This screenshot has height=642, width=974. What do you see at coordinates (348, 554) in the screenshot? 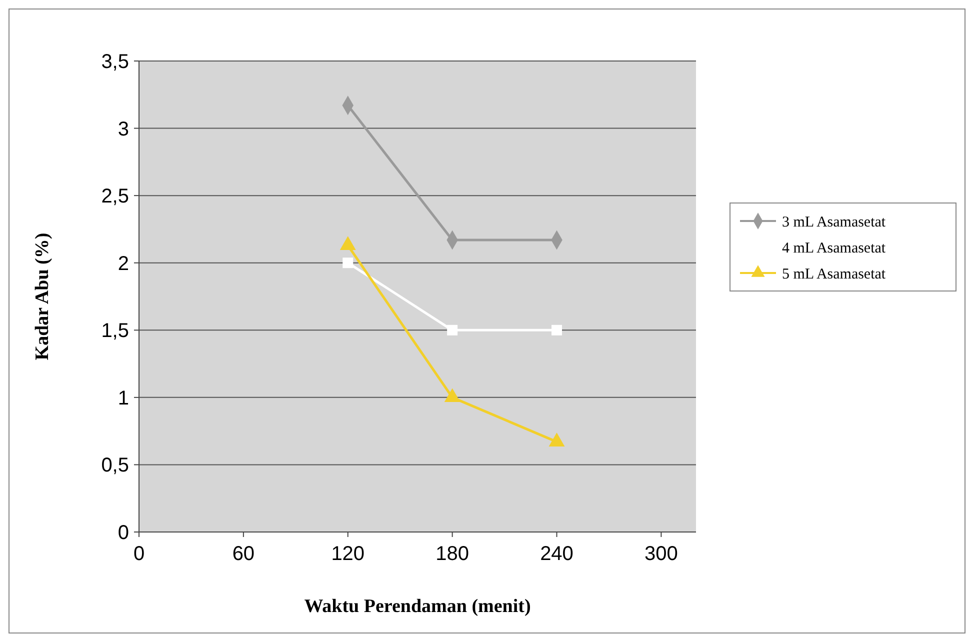
I see `x-tick-label: 120` at bounding box center [348, 554].